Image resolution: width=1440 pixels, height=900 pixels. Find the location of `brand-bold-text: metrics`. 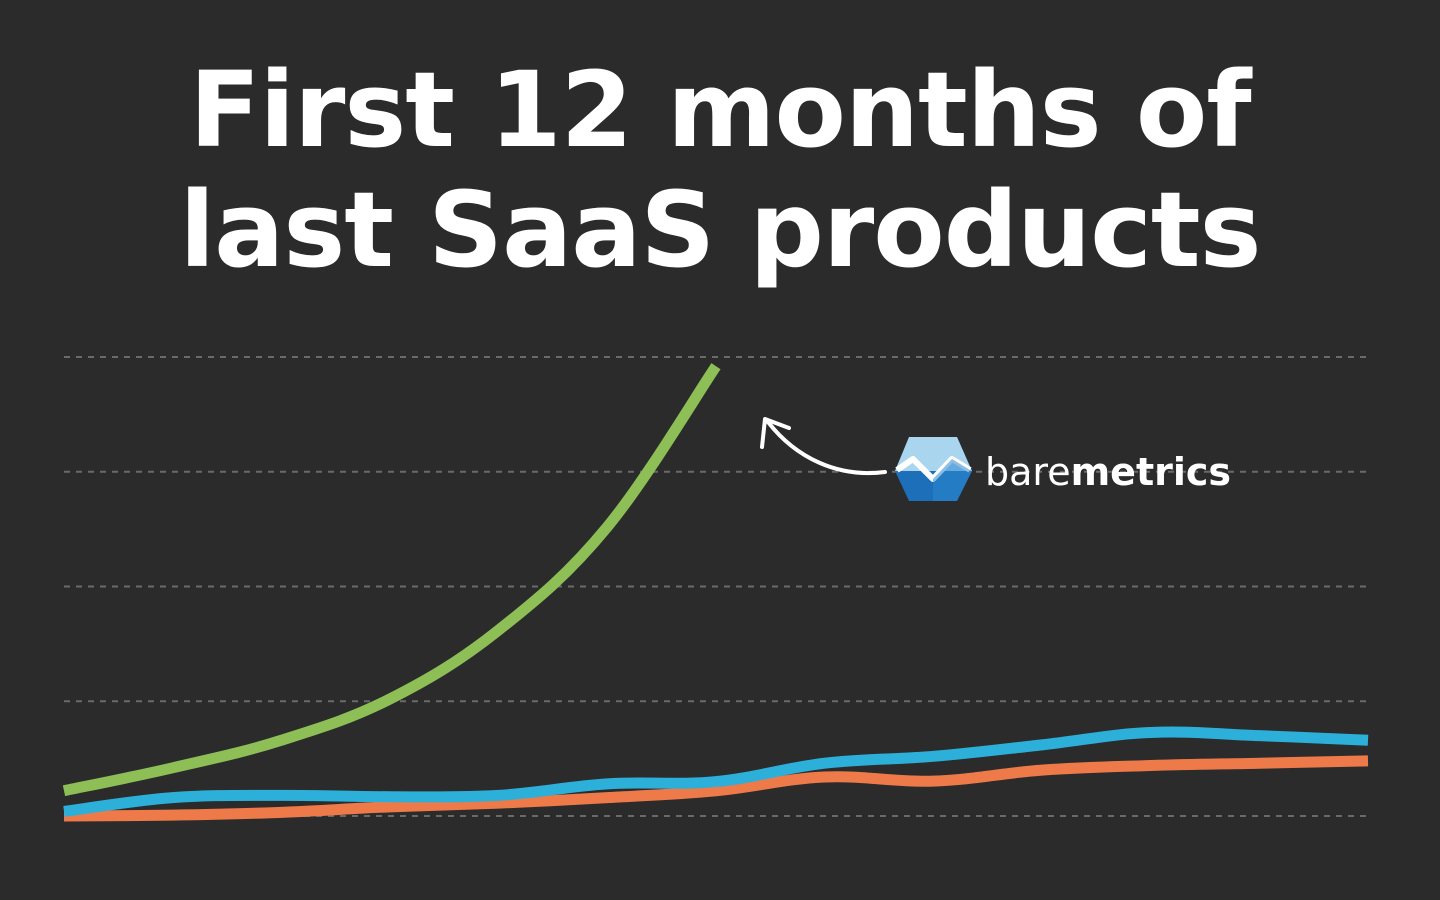

brand-bold-text: metrics is located at coordinates (1151, 472).